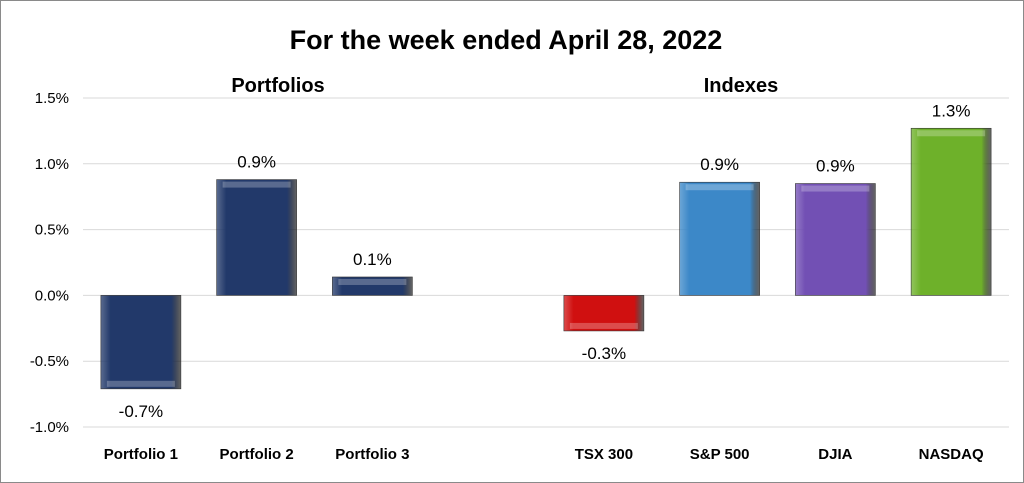  Describe the element at coordinates (49, 361) in the screenshot. I see `y-tick-label: -0.5%` at that location.